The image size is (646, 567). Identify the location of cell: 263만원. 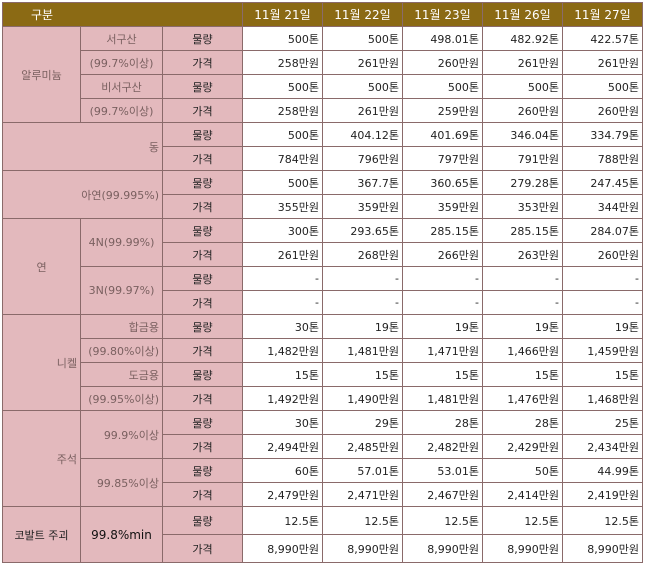
(522, 254).